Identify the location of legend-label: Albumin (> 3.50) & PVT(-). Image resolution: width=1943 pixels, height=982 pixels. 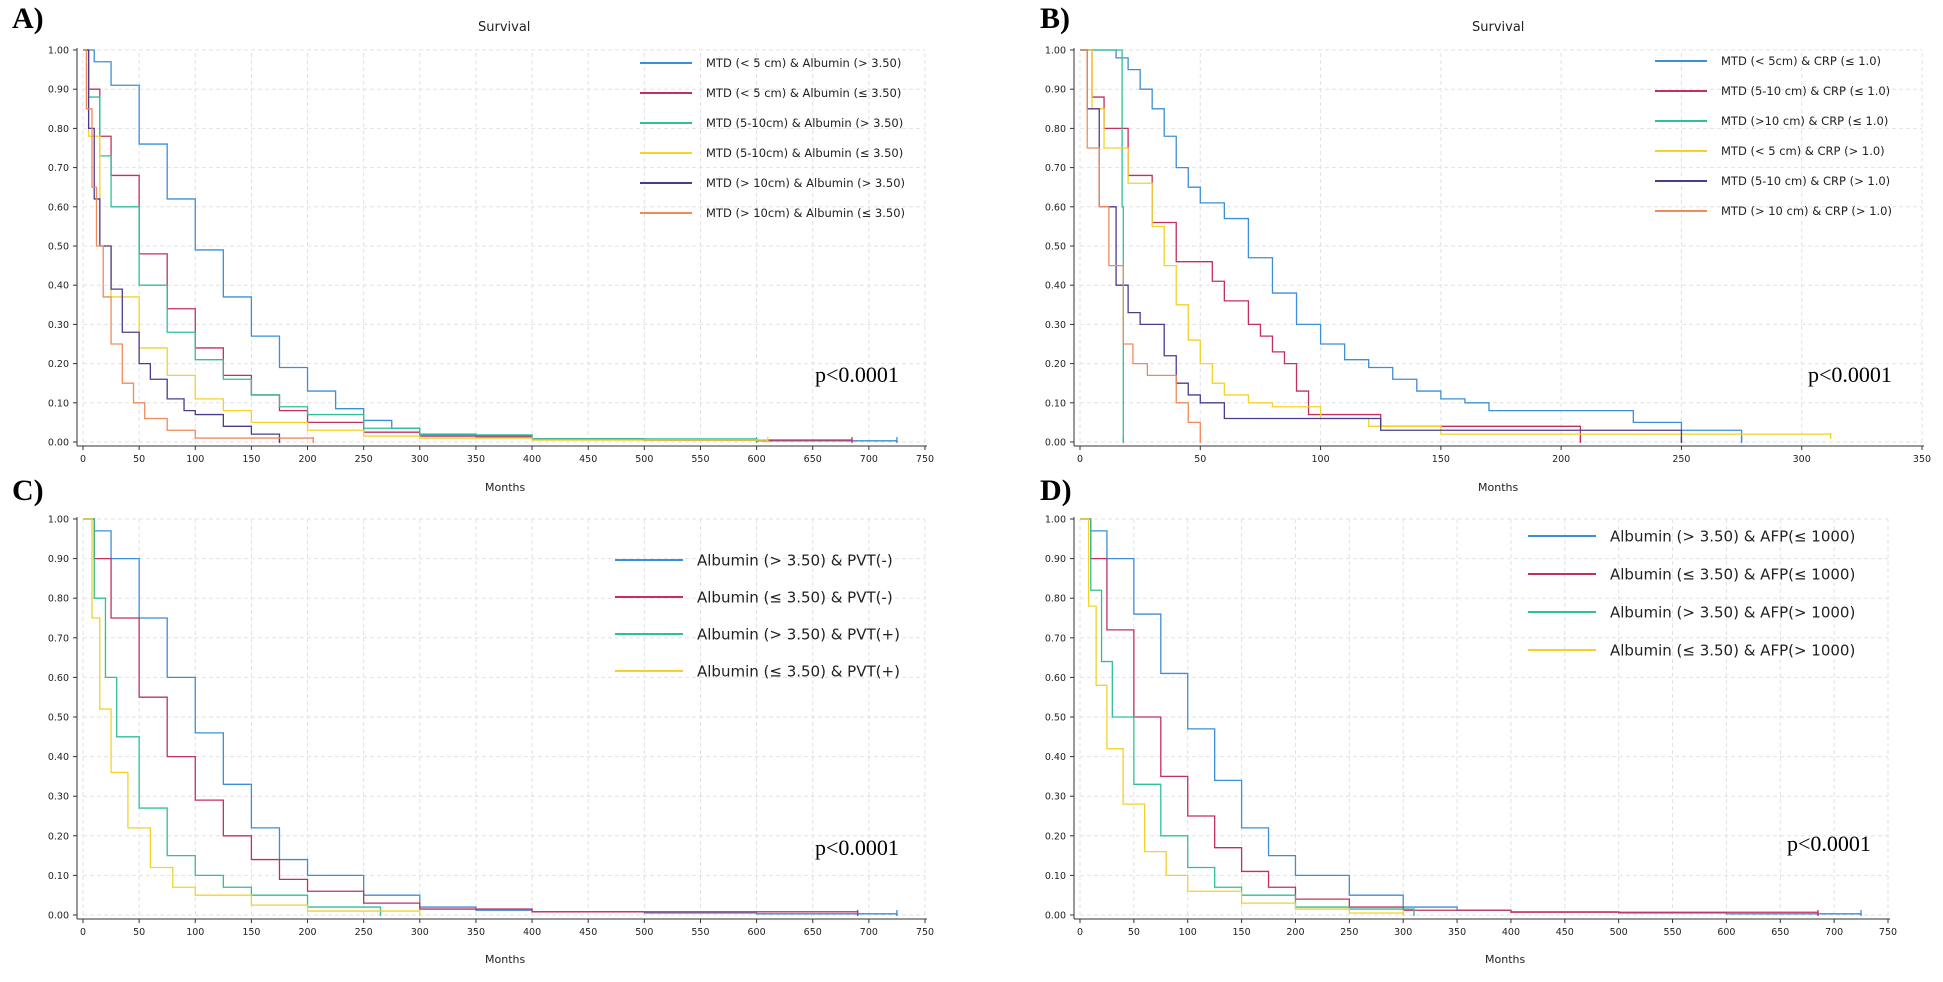
(795, 560).